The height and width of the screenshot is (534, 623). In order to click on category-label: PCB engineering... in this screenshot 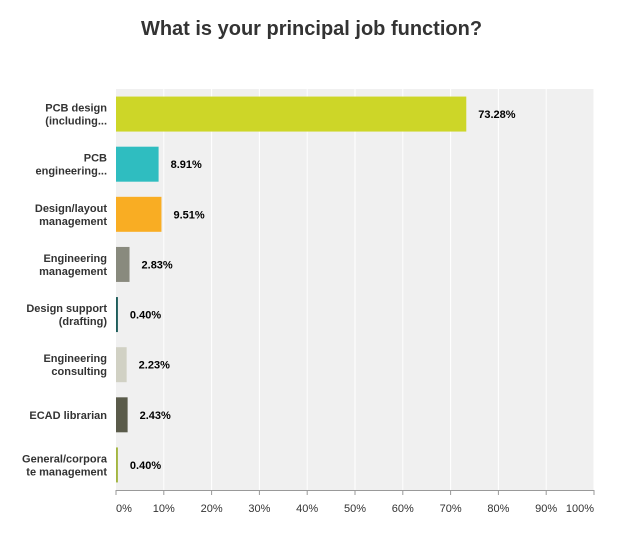, I will do `click(71, 165)`.